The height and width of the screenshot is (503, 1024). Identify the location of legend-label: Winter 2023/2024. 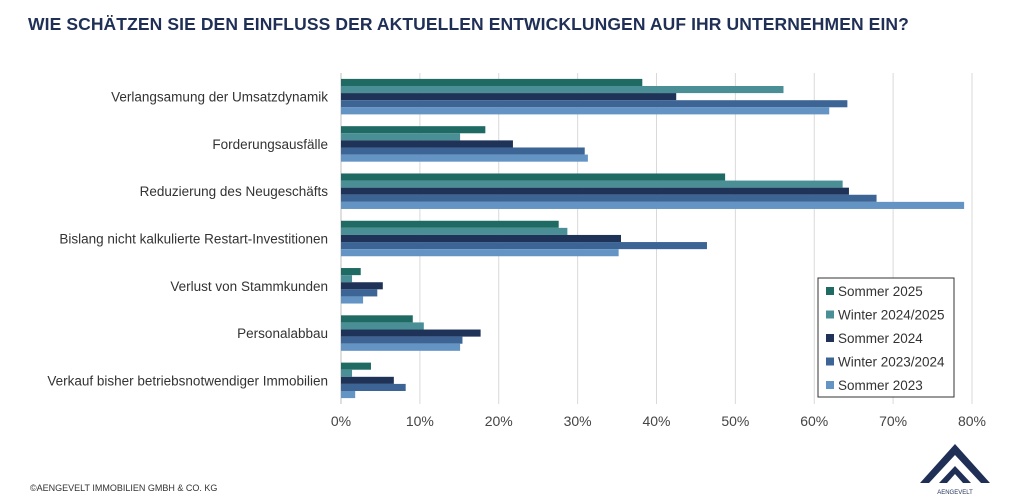
(891, 362).